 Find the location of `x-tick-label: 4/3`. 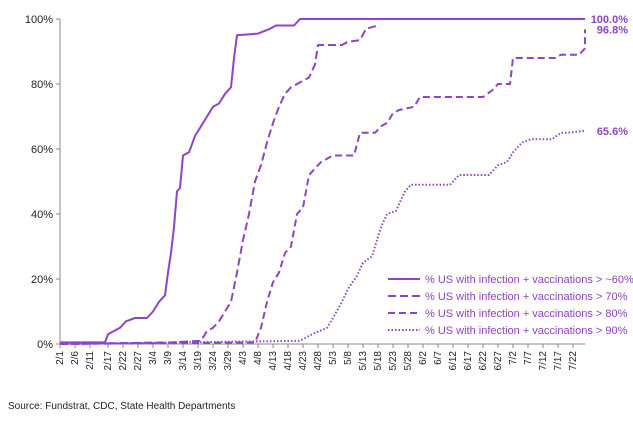

x-tick-label: 4/3 is located at coordinates (243, 358).